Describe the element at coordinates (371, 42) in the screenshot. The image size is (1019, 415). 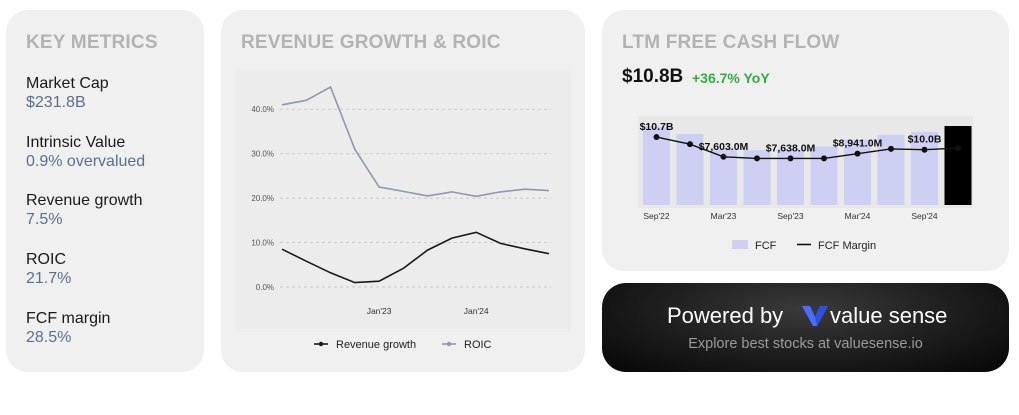
I see `revenue-roic-title: REVENUE GROWTH & ROIC` at that location.